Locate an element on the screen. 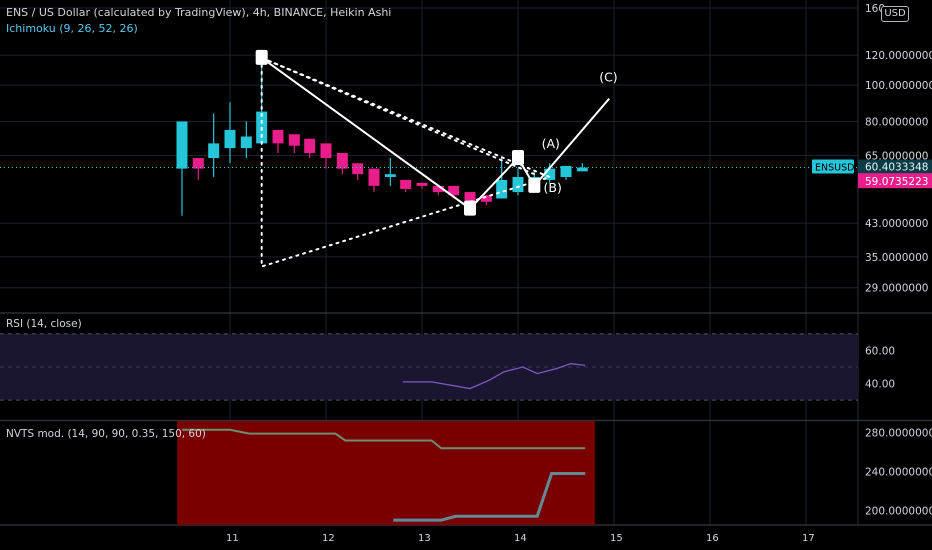  upper-trend-dotted is located at coordinates (398, 116).